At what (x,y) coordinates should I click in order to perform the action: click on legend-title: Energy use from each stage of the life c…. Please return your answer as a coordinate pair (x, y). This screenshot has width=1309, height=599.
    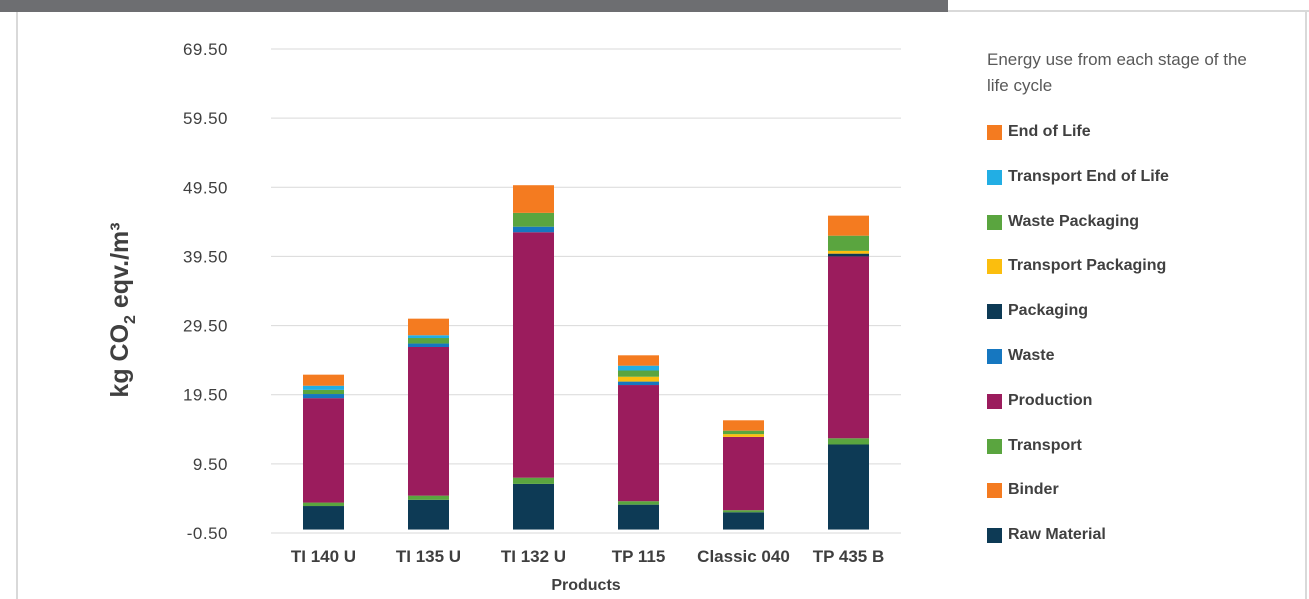
    Looking at the image, I should click on (1117, 72).